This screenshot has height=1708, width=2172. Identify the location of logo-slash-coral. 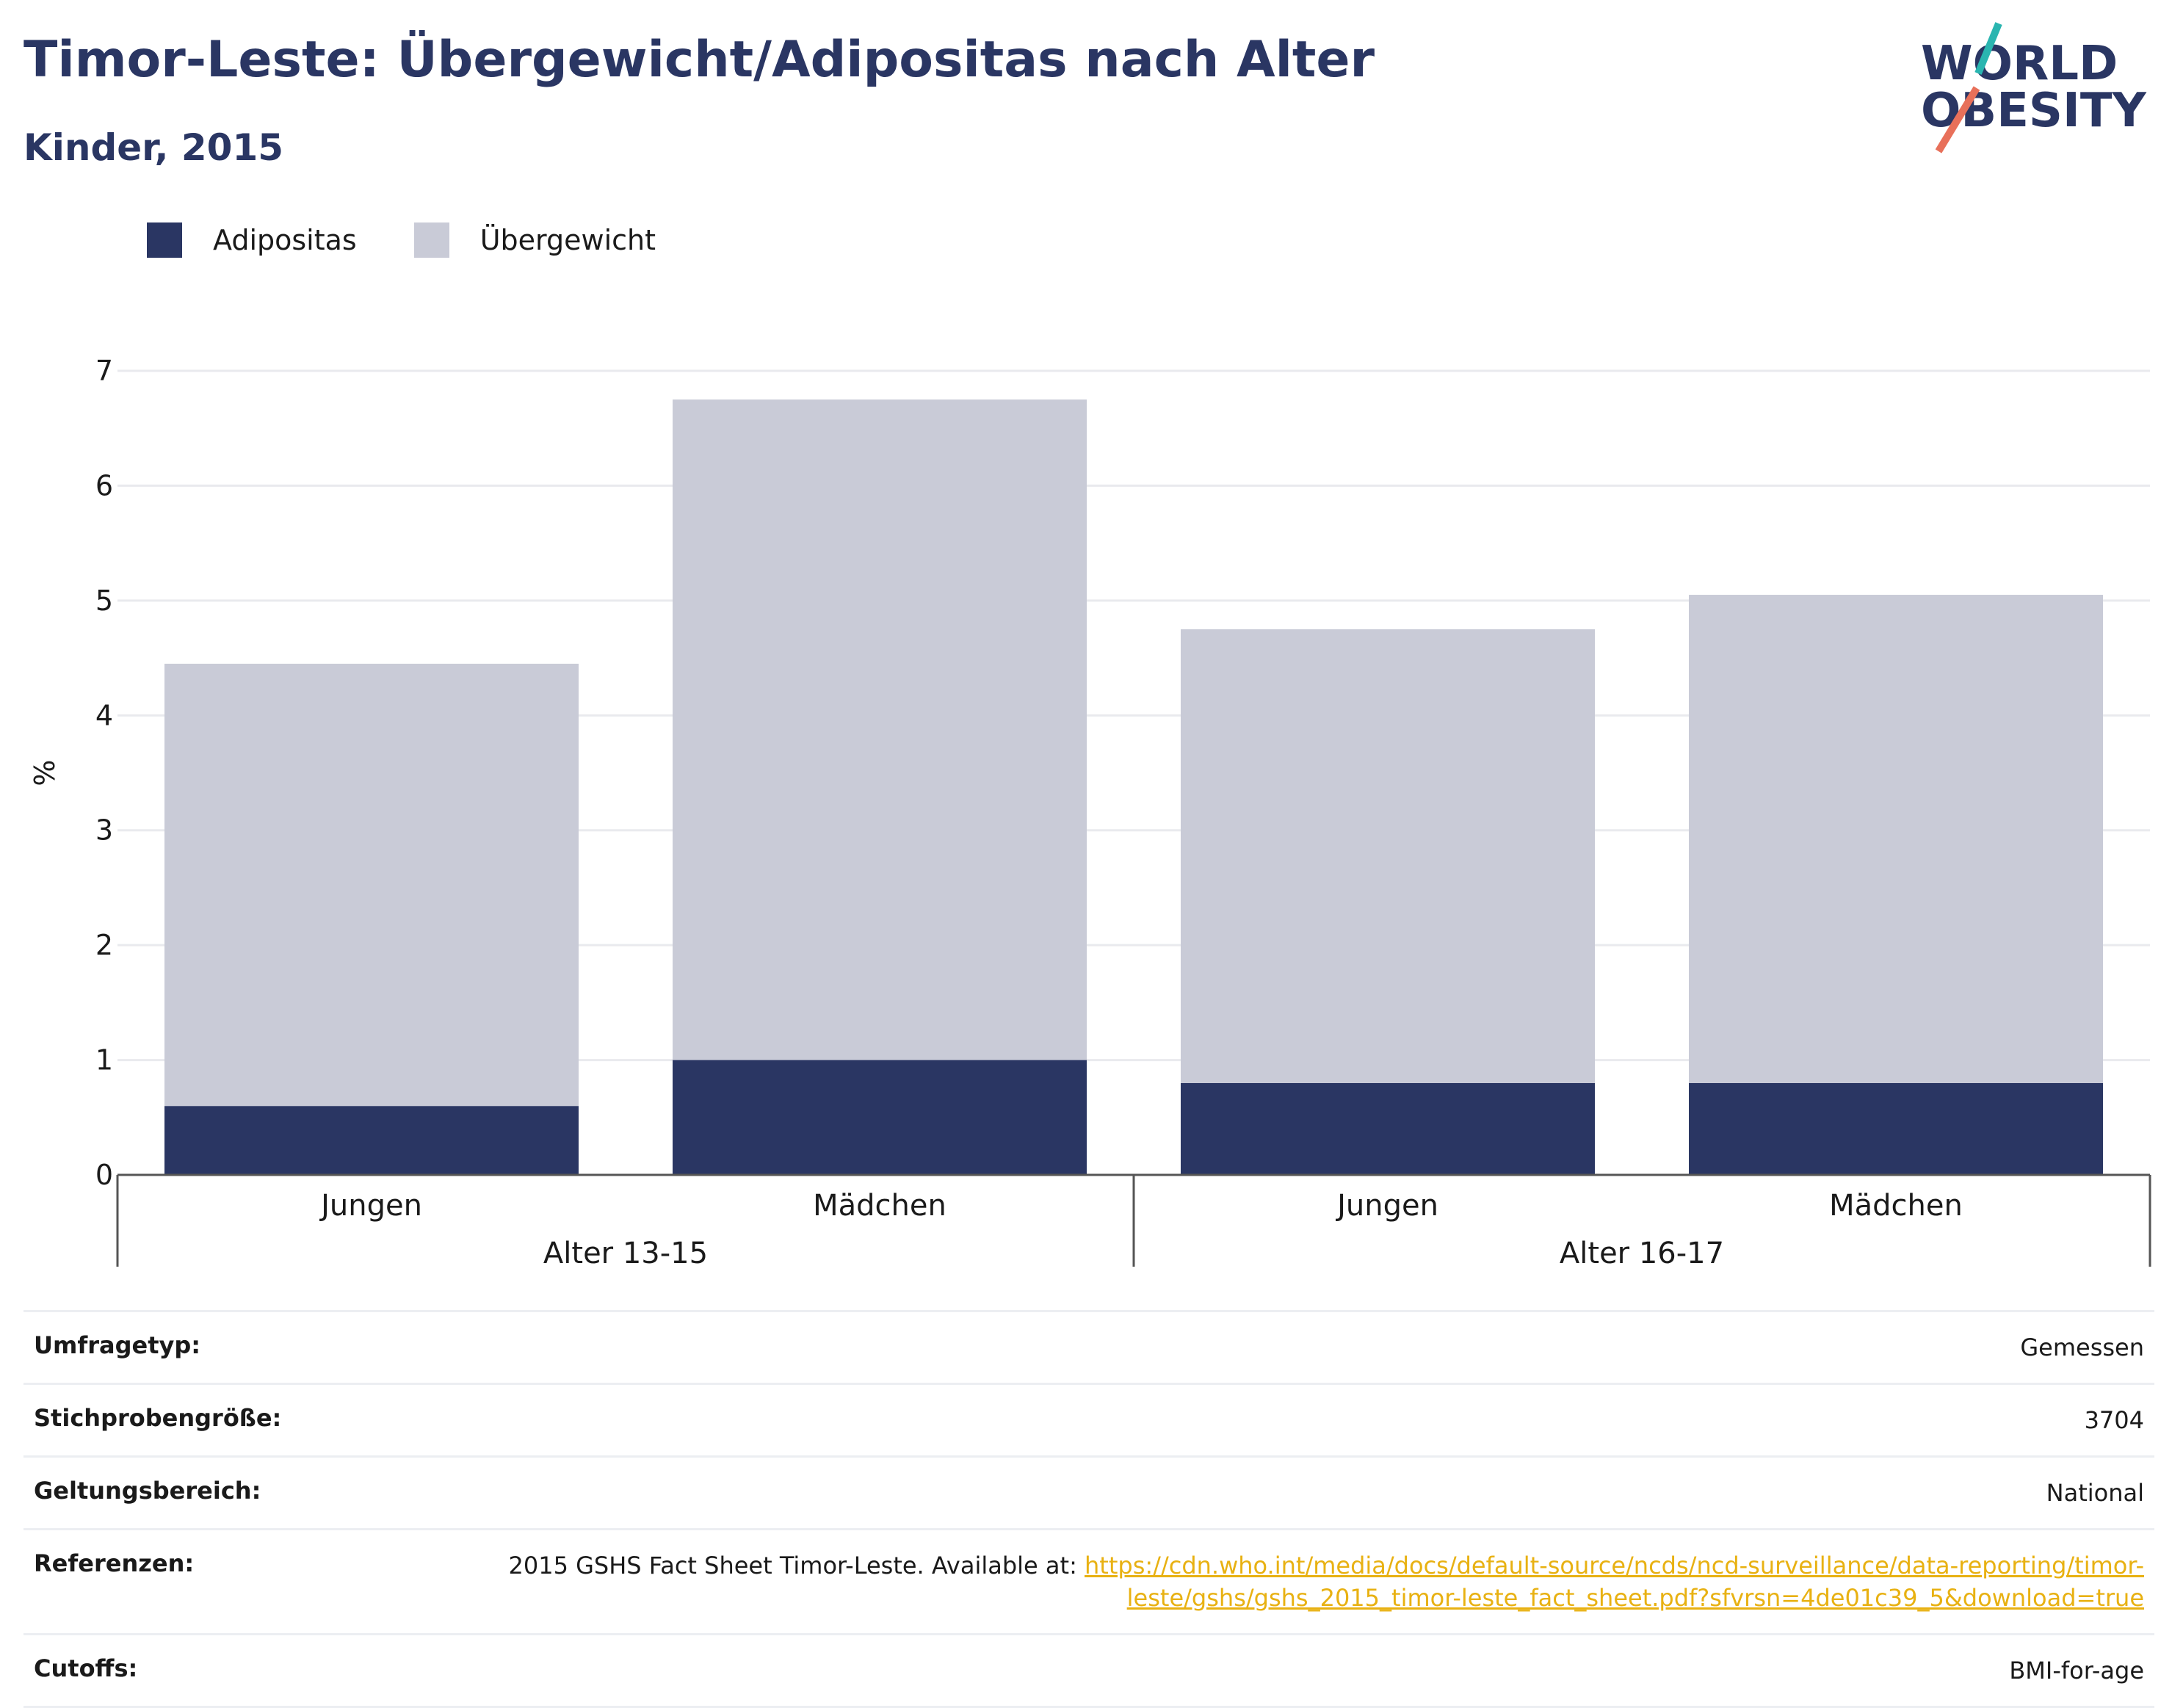
(1957, 120).